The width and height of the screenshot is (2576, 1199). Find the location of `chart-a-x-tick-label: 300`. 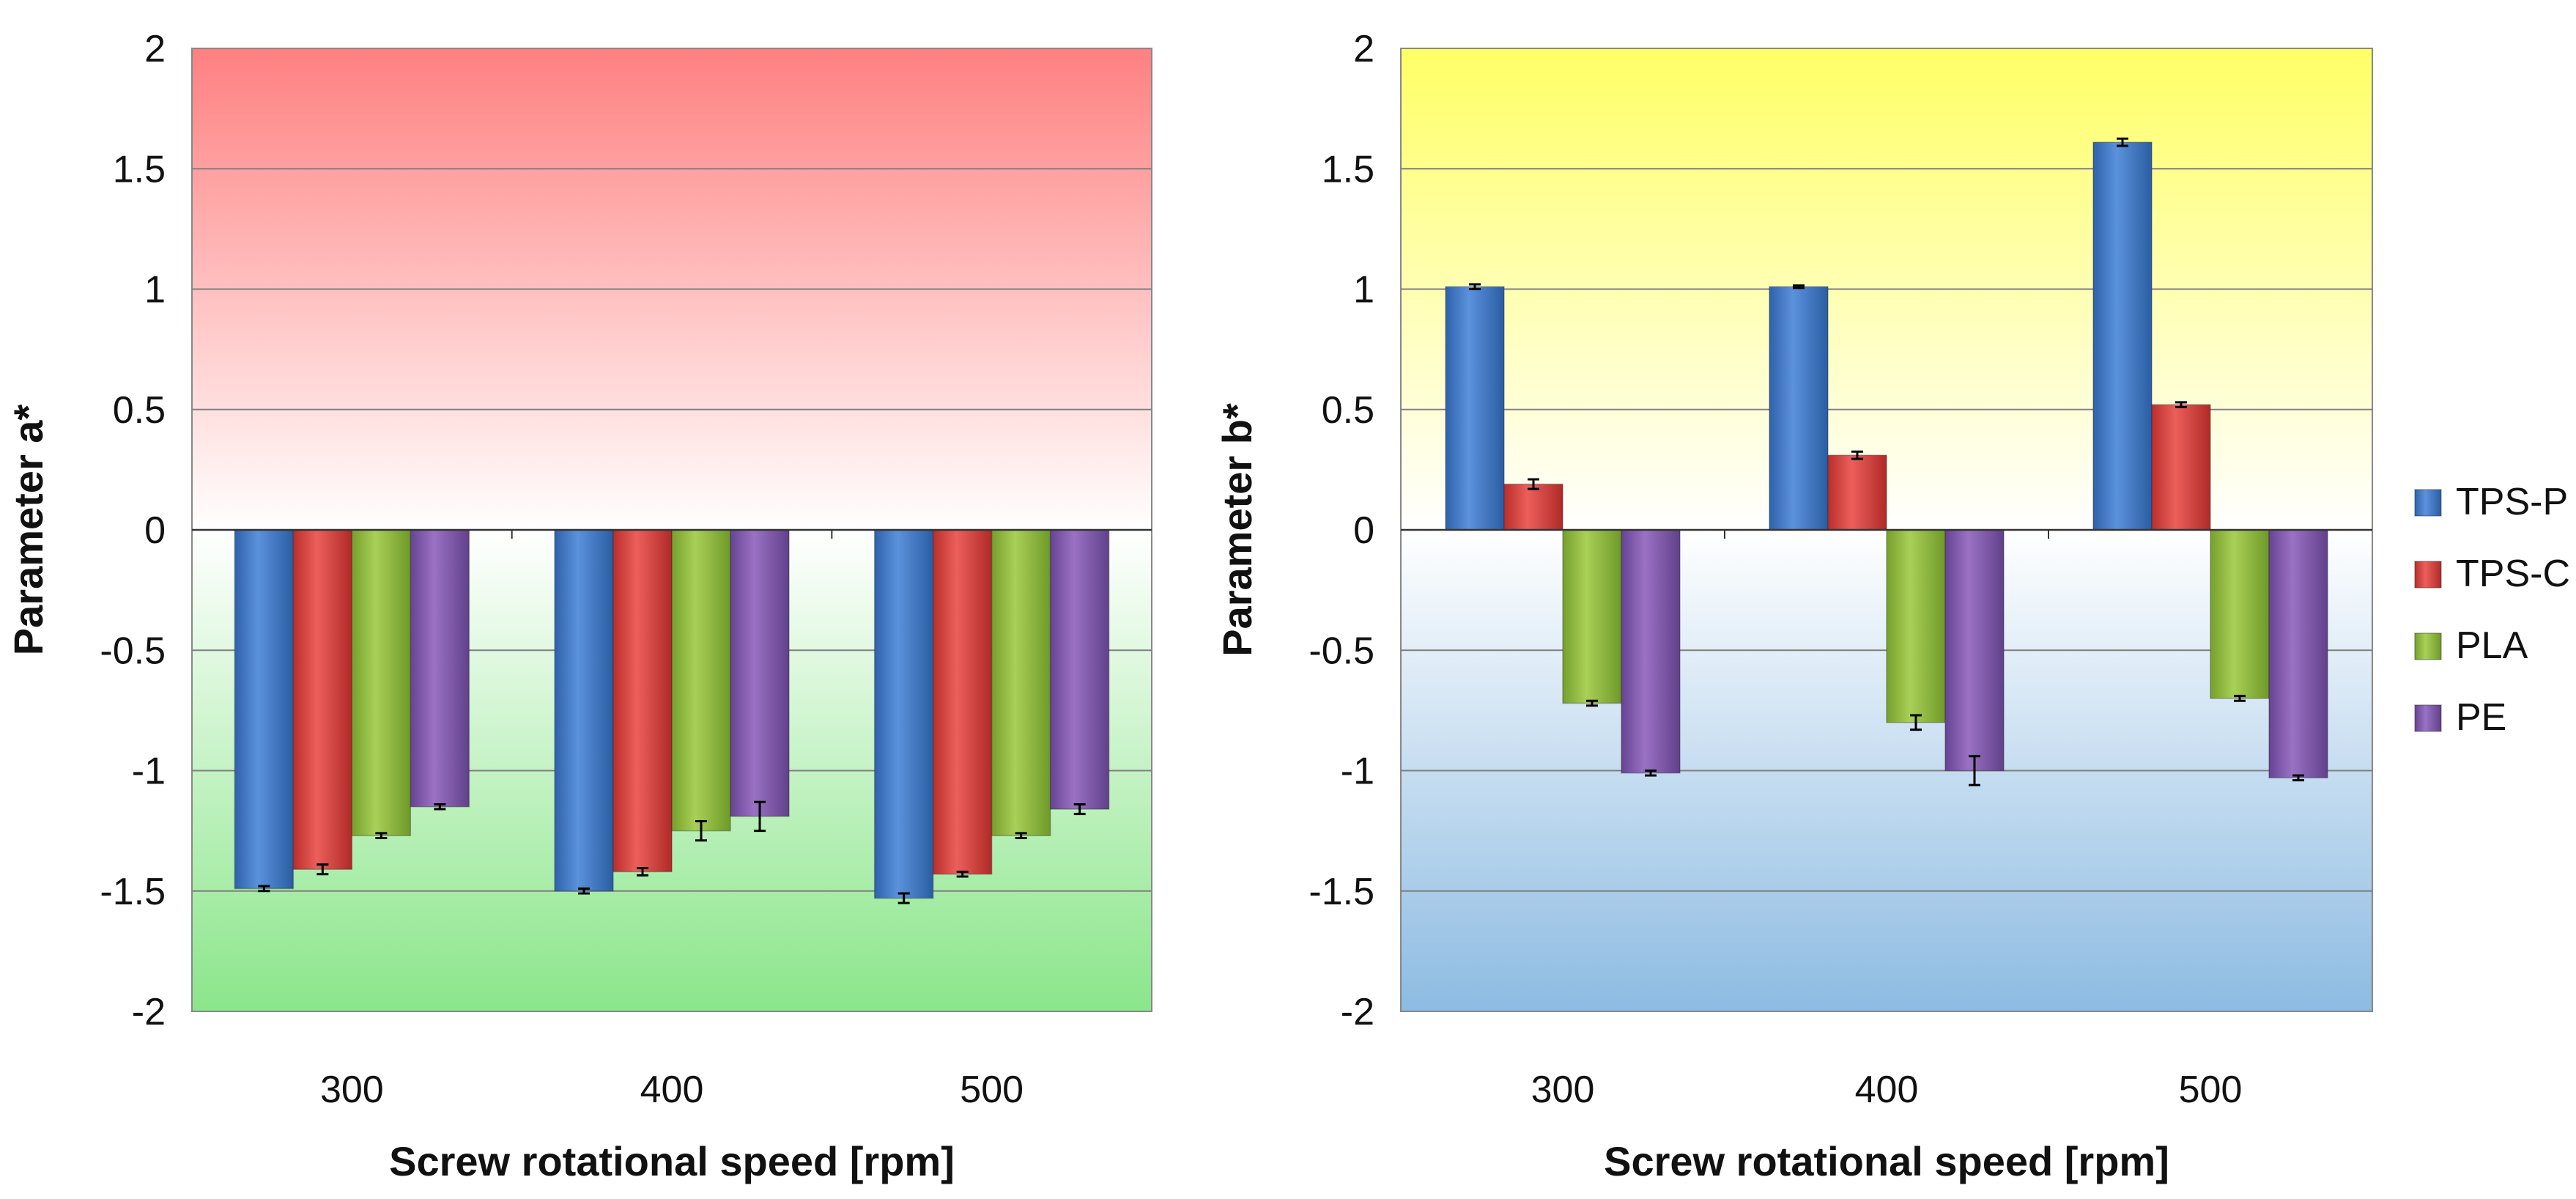

chart-a-x-tick-label: 300 is located at coordinates (352, 1090).